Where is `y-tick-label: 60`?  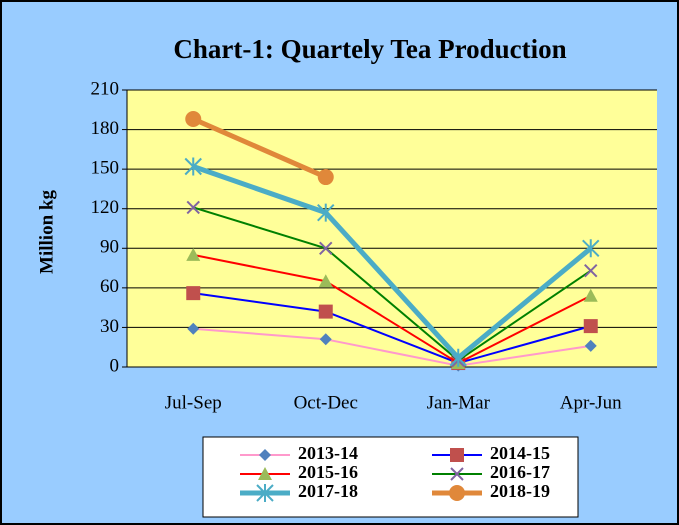
y-tick-label: 60 is located at coordinates (109, 286).